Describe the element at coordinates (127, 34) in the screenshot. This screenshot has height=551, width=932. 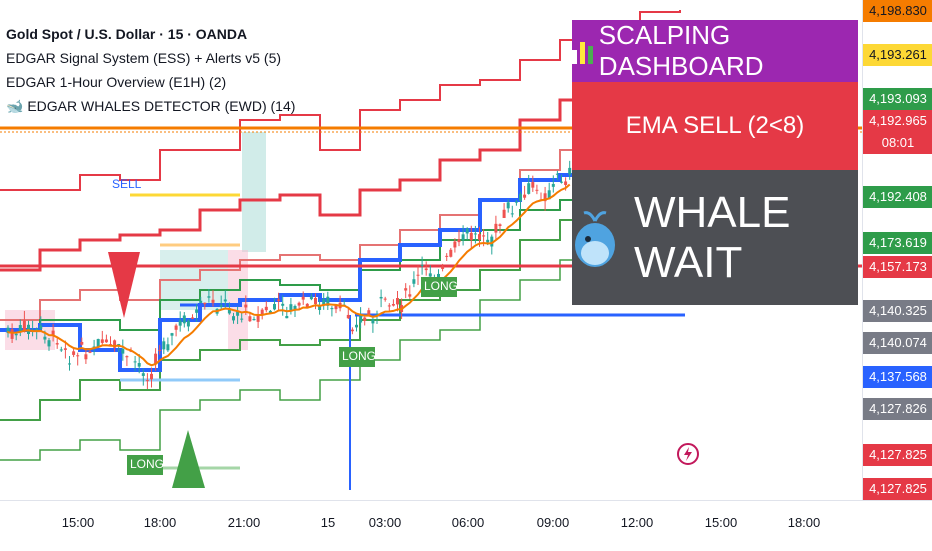
I see `symbol-title: Gold Spot / U.S. Dollar · 15 · OANDA` at that location.